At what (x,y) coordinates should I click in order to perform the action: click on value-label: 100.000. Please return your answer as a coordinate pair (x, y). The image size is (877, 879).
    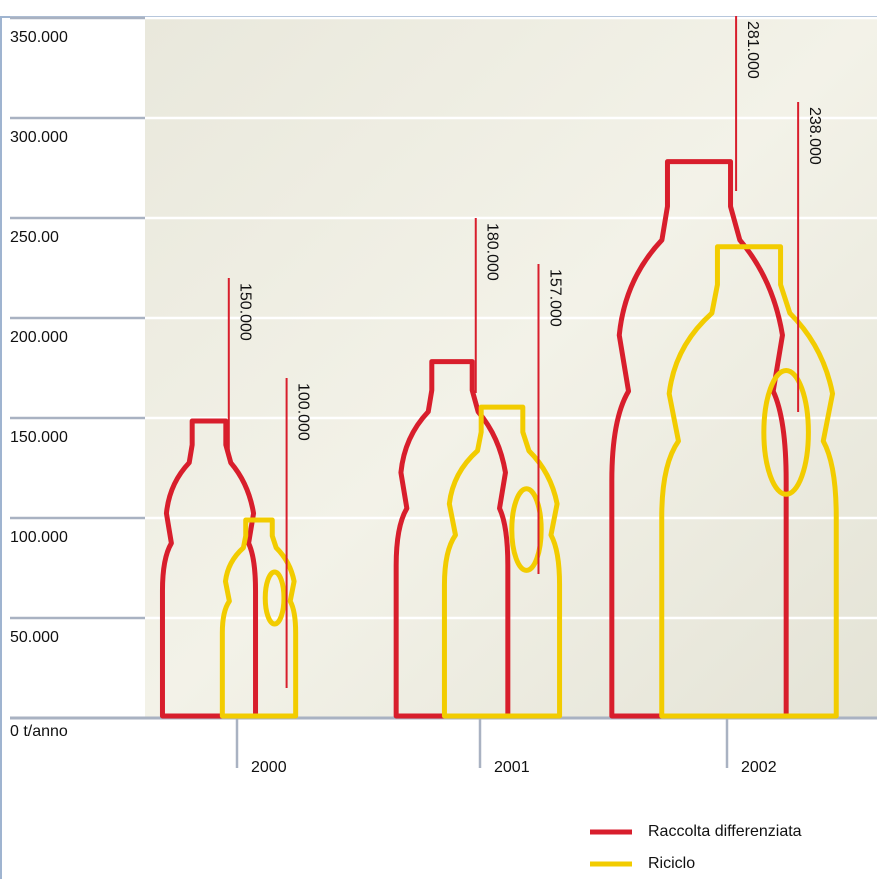
    Looking at the image, I should click on (302, 412).